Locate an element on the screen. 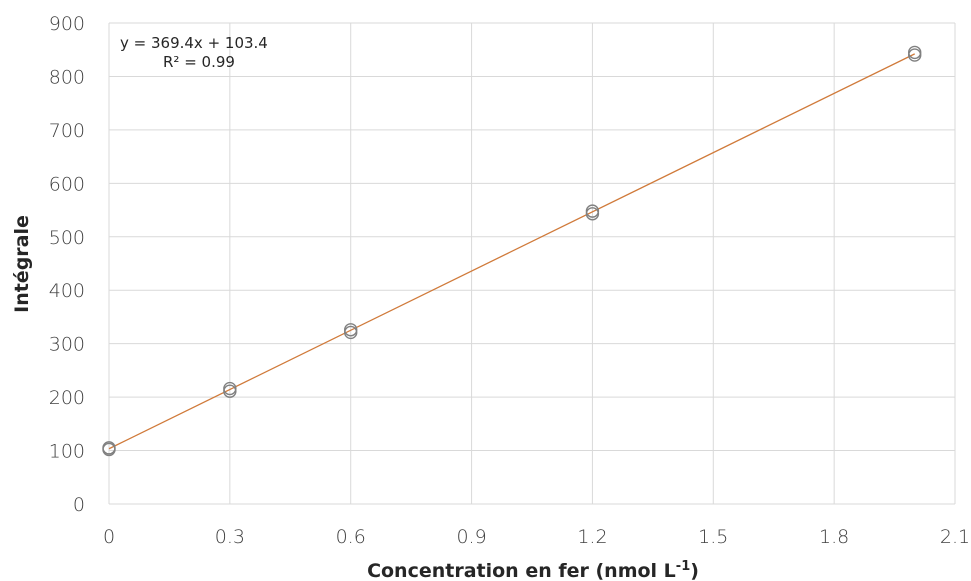  x-axis-title-end: ) is located at coordinates (694, 570).